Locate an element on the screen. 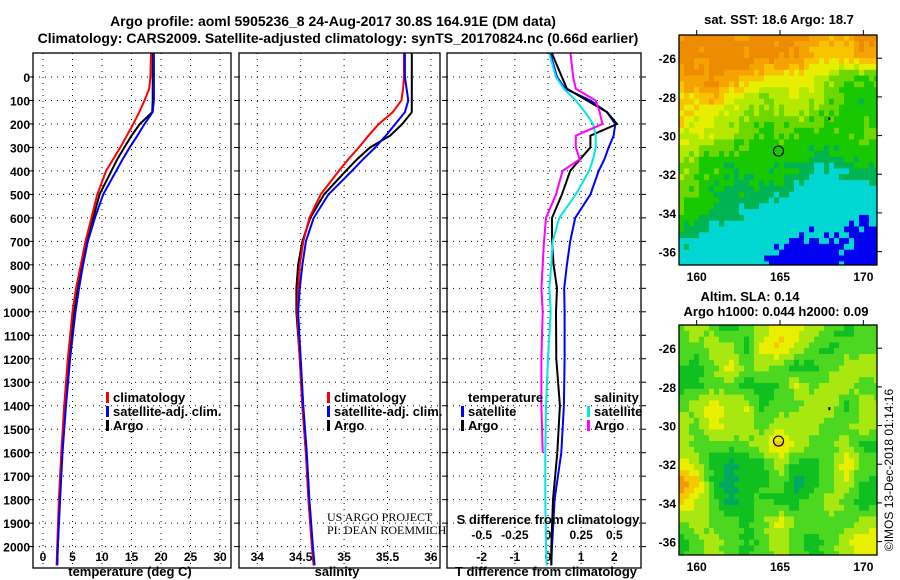  difference-line-t-satellite is located at coordinates (583, 309).